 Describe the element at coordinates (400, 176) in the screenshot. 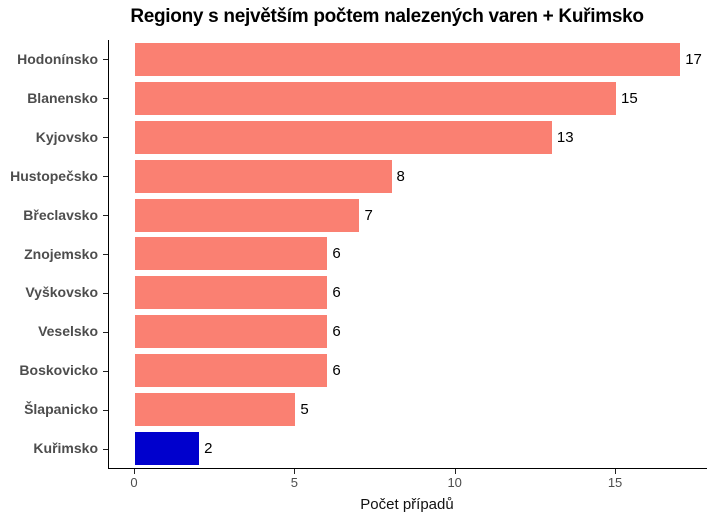

I see `value-label: 8` at that location.